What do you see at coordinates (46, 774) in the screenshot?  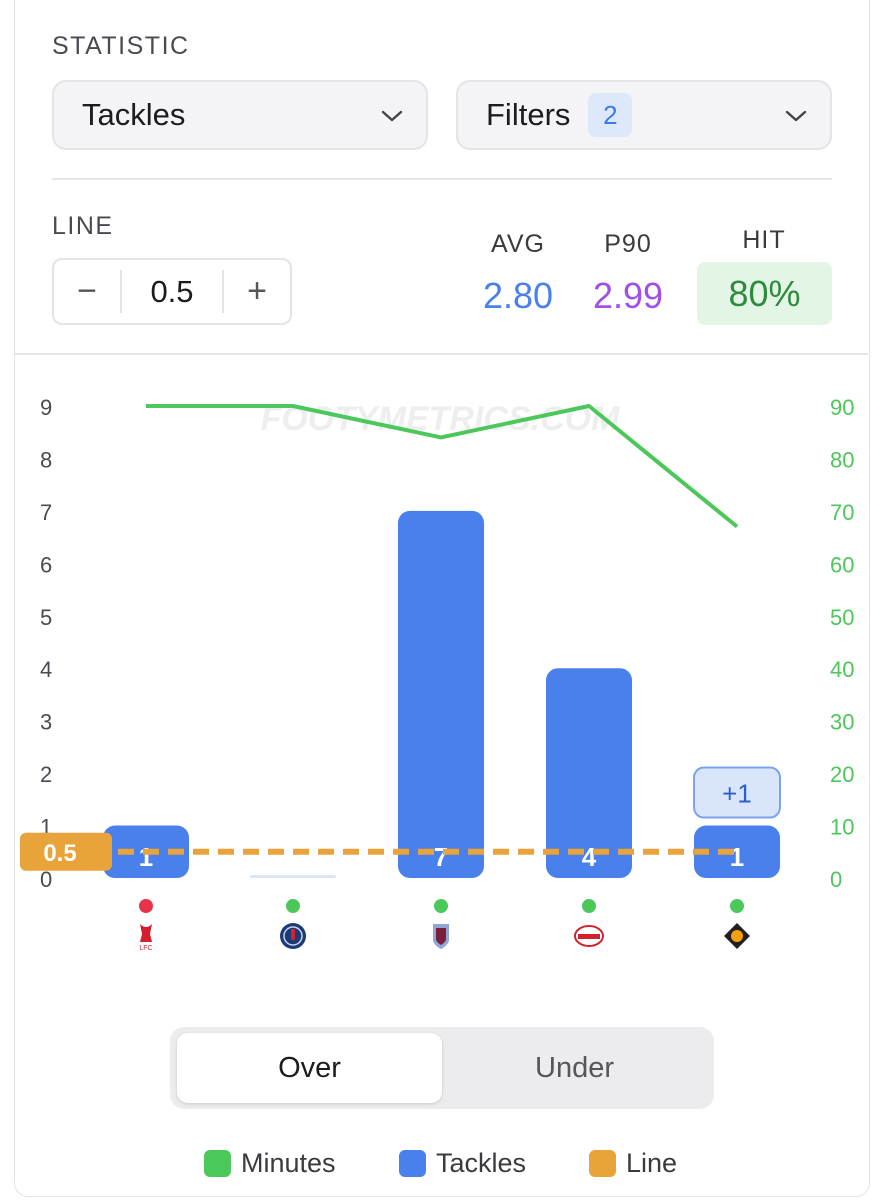 I see `left-axis-tick: 2` at bounding box center [46, 774].